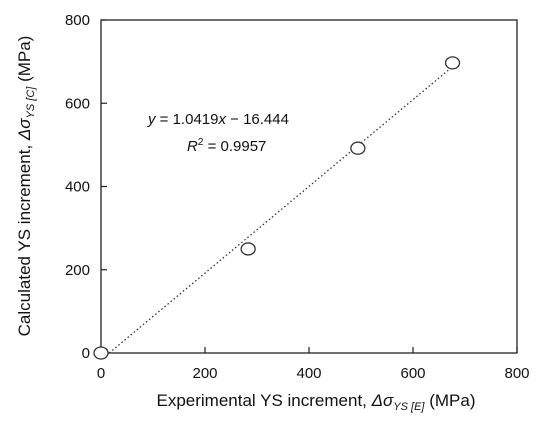  What do you see at coordinates (516, 373) in the screenshot?
I see `x-tick-label: 800` at bounding box center [516, 373].